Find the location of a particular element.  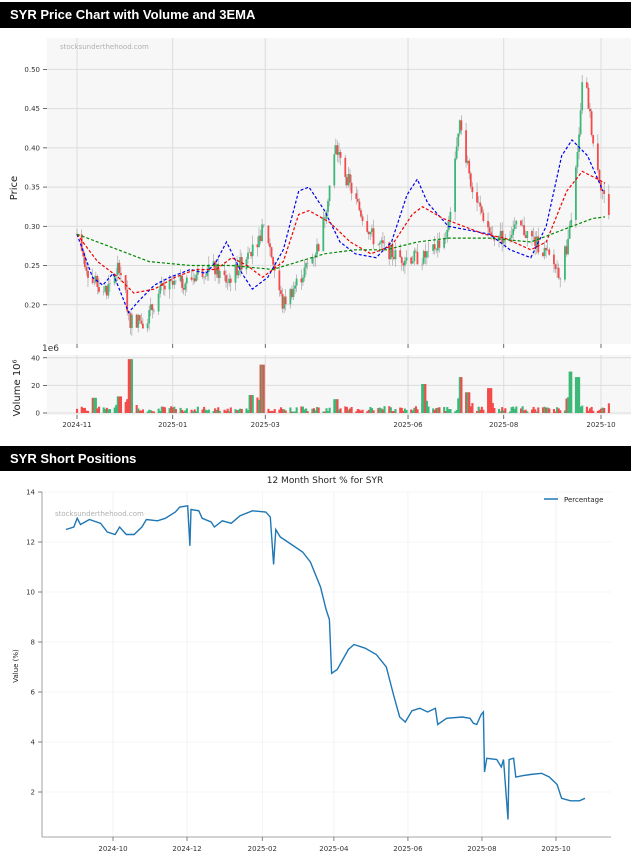

short-y-label: Value (%) is located at coordinates (16, 666).